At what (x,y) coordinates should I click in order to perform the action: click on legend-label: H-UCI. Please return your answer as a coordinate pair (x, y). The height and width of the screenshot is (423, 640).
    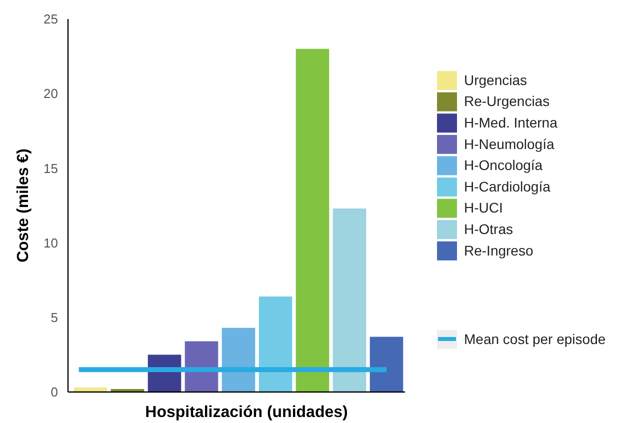
    Looking at the image, I should click on (483, 208).